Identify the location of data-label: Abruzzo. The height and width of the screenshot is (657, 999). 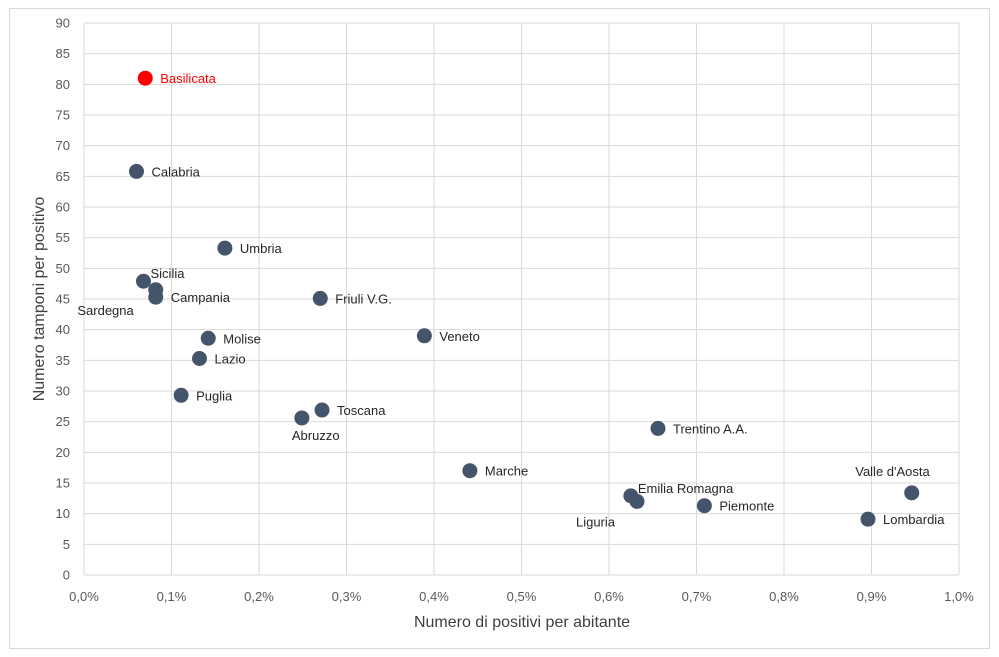
(316, 435).